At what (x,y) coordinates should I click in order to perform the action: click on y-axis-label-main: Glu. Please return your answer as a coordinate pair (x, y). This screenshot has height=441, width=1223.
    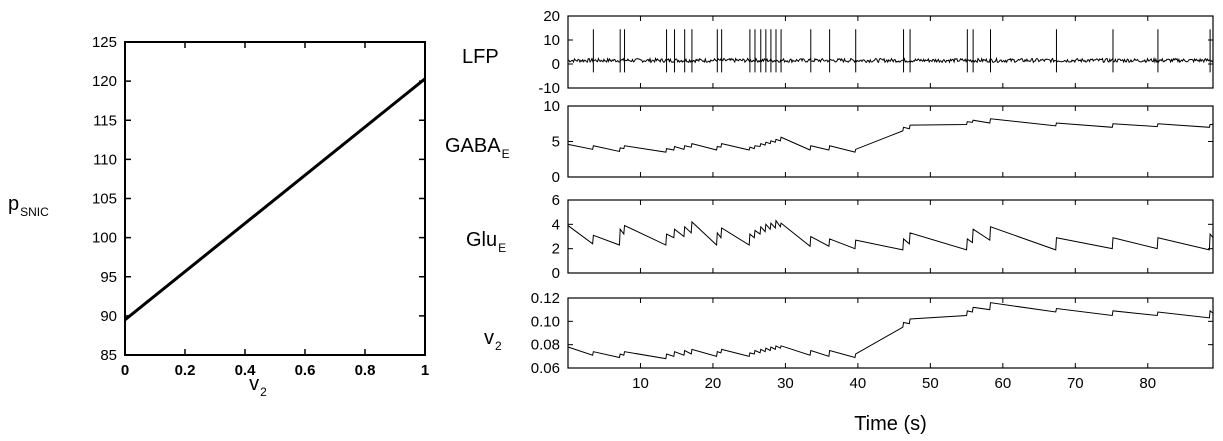
    Looking at the image, I should click on (481, 240).